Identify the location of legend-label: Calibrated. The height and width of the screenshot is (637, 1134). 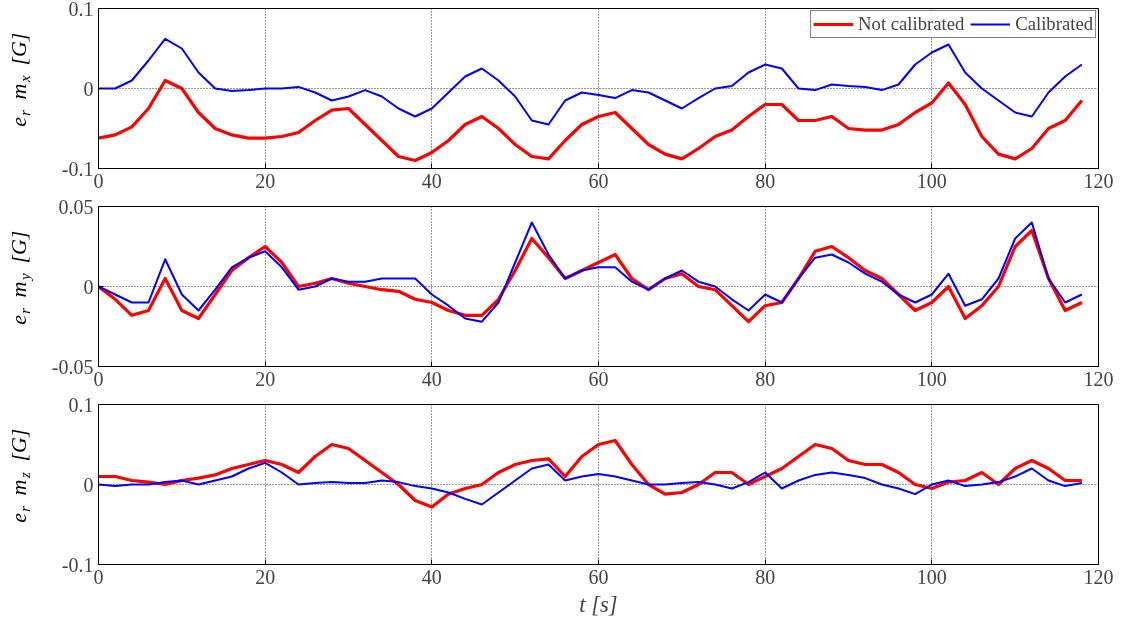
(1054, 24).